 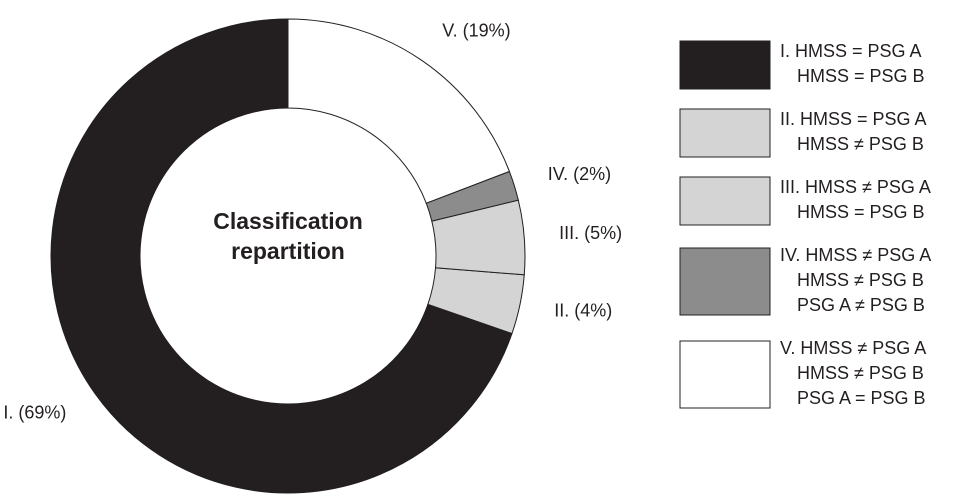 I want to click on data-label: I. (69%), so click(x=34, y=413).